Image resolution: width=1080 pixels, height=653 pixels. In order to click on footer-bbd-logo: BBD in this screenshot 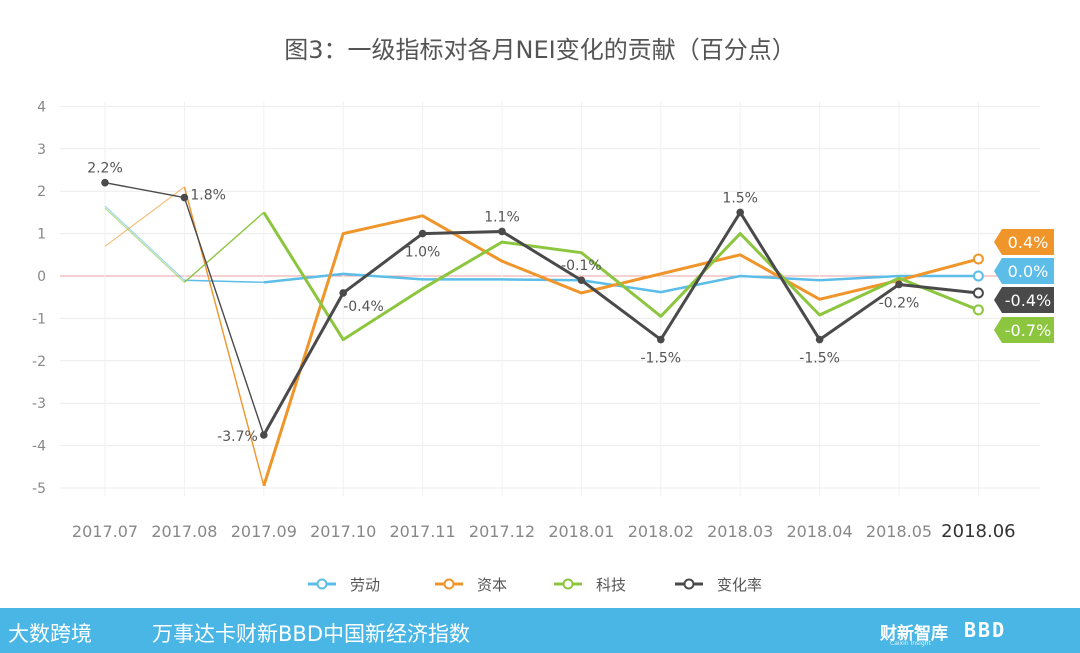, I will do `click(985, 630)`.